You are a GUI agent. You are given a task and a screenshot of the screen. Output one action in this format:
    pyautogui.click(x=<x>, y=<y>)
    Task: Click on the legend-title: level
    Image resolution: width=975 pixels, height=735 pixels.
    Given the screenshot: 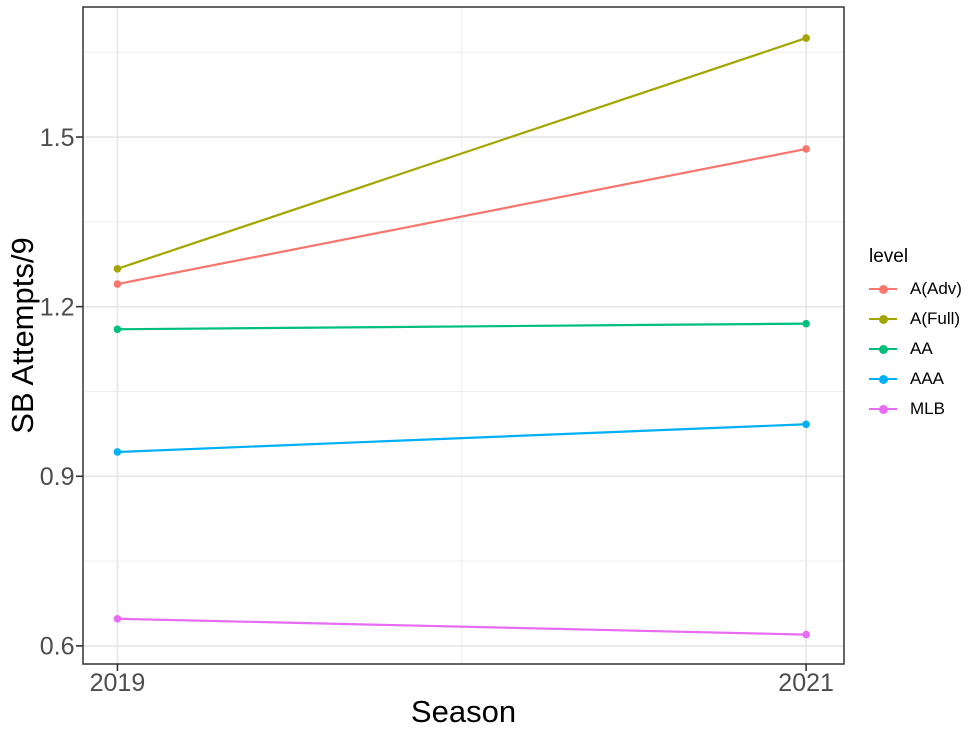 What is the action you would take?
    pyautogui.click(x=889, y=256)
    